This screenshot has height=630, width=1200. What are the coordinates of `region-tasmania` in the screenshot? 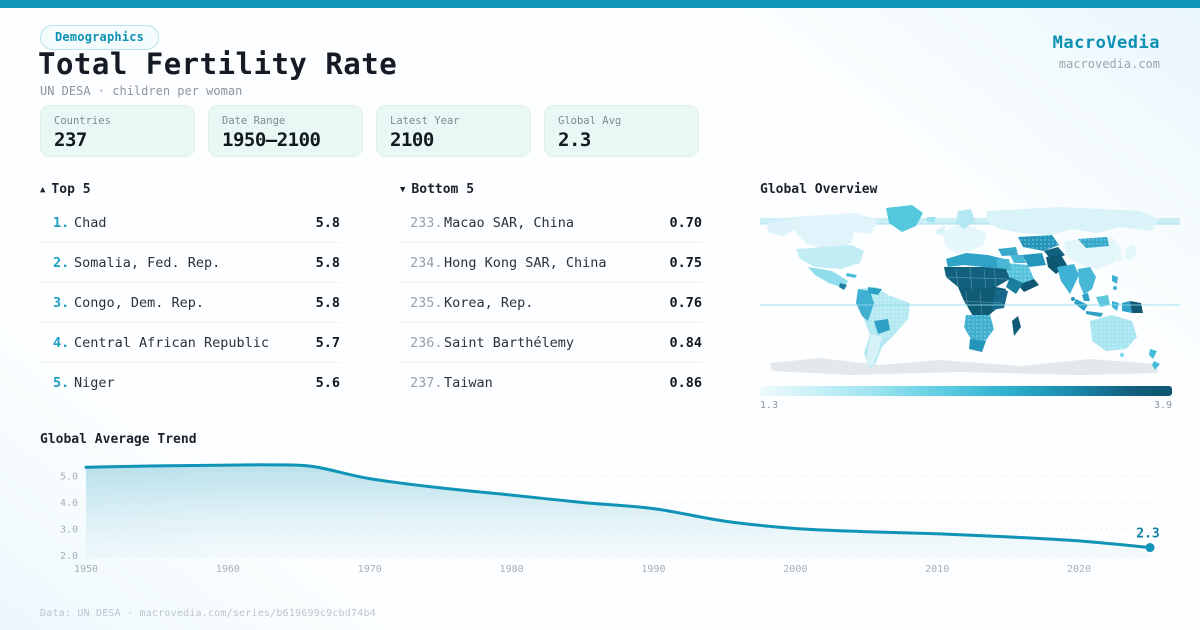 It's located at (1122, 355).